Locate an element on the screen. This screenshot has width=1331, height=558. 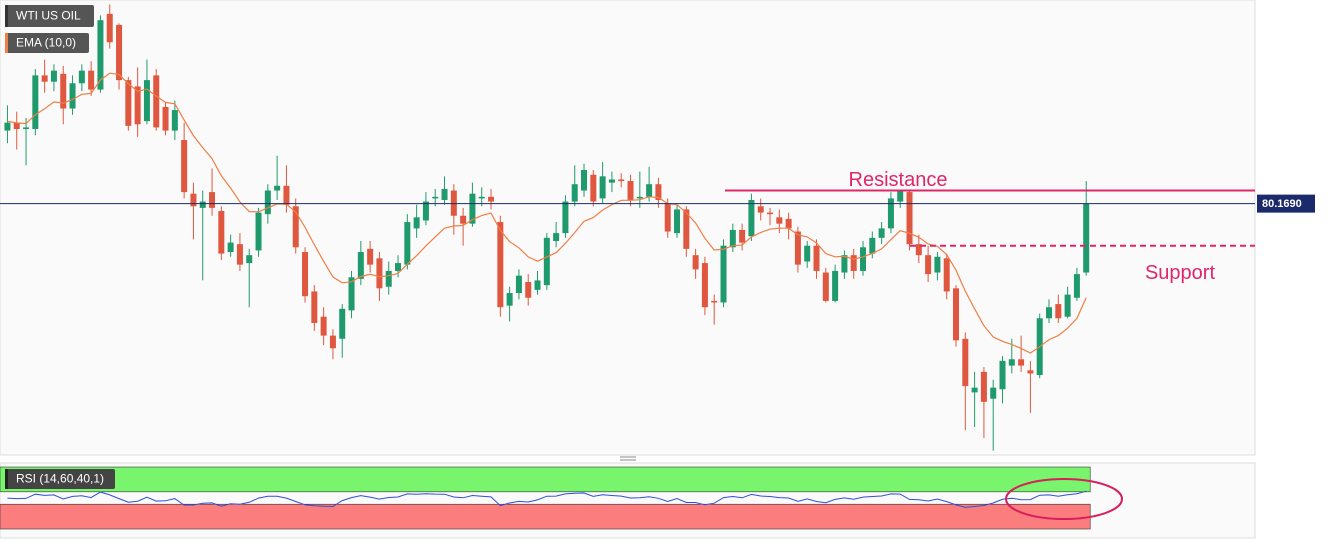
symbol-box is located at coordinates (49, 16).